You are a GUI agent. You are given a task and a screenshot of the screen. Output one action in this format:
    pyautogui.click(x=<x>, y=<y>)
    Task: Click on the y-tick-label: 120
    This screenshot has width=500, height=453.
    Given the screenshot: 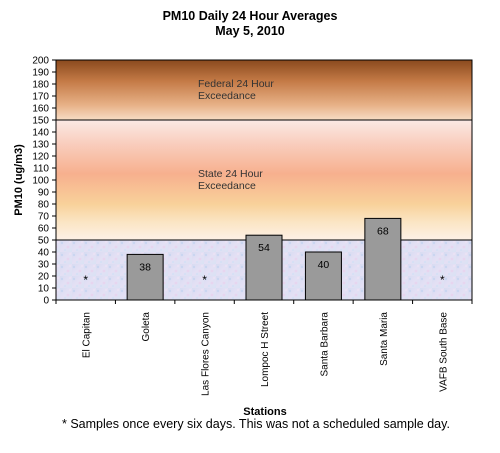 What is the action you would take?
    pyautogui.click(x=40, y=157)
    